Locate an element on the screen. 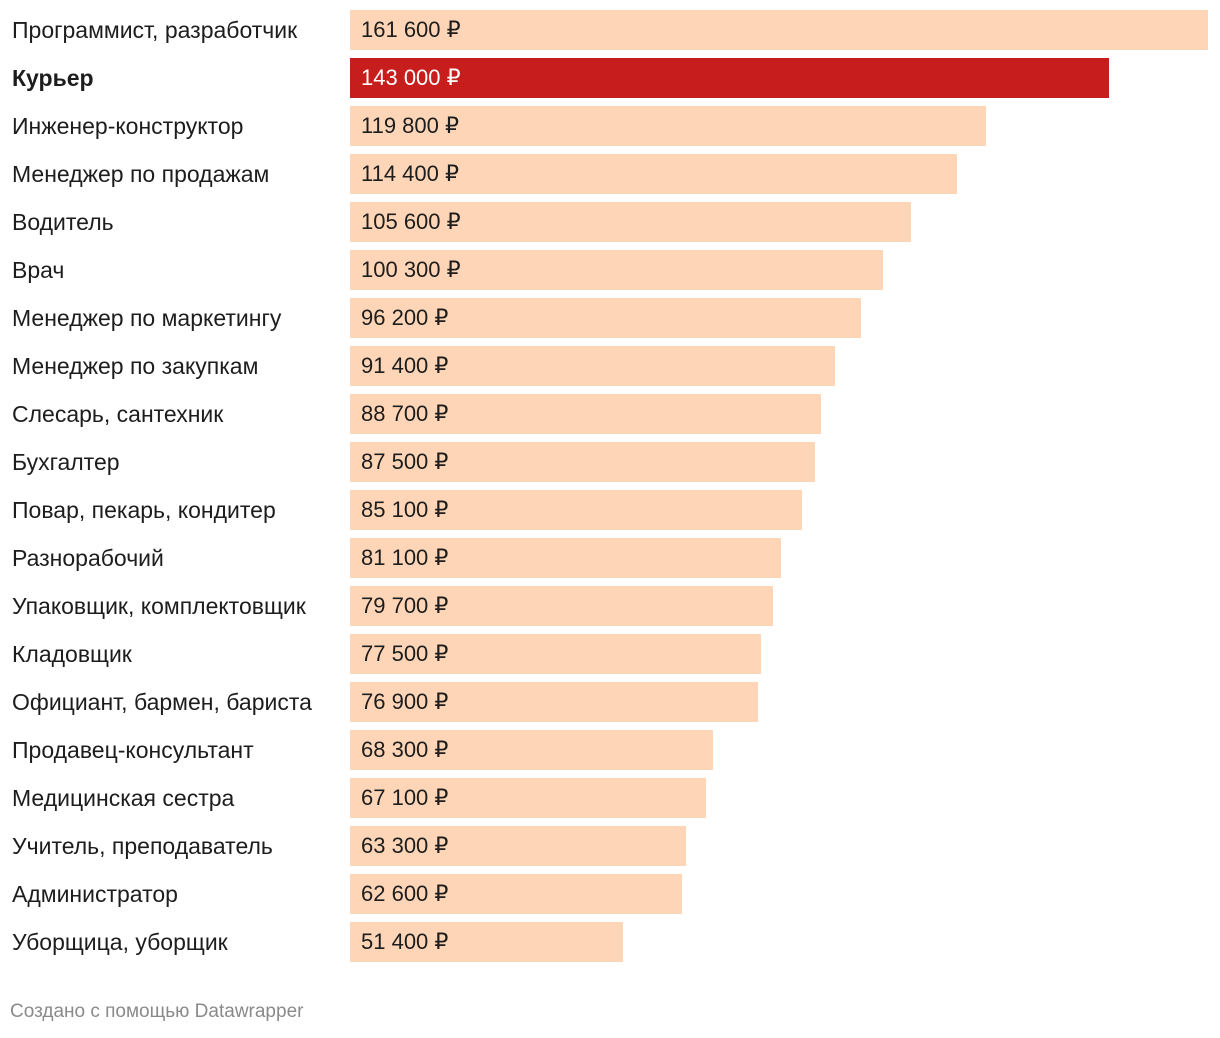 This screenshot has width=1220, height=1038. bar-row: Слесарь, сантехник 88 700 ₽ is located at coordinates (610, 414).